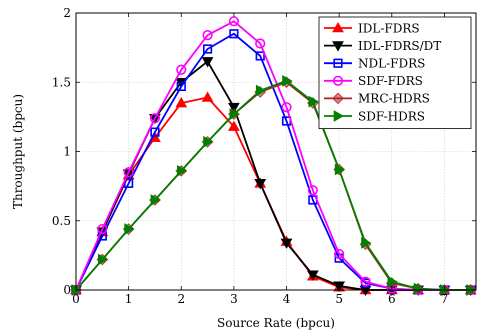 This screenshot has width=477, height=332. Describe the element at coordinates (76, 299) in the screenshot. I see `x-tick-label: 0` at that location.